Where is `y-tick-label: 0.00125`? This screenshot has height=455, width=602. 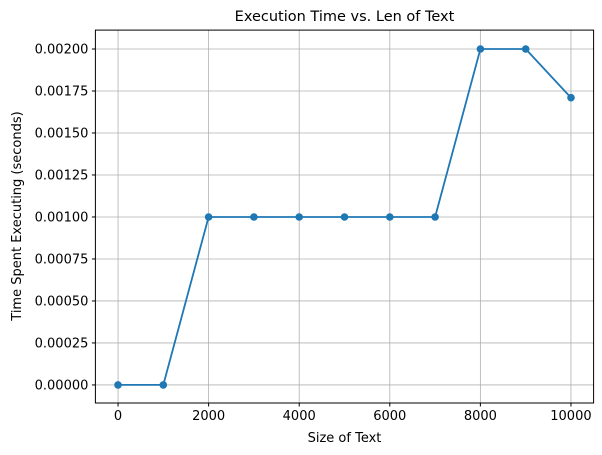 y-tick-label: 0.00125 is located at coordinates (62, 175).